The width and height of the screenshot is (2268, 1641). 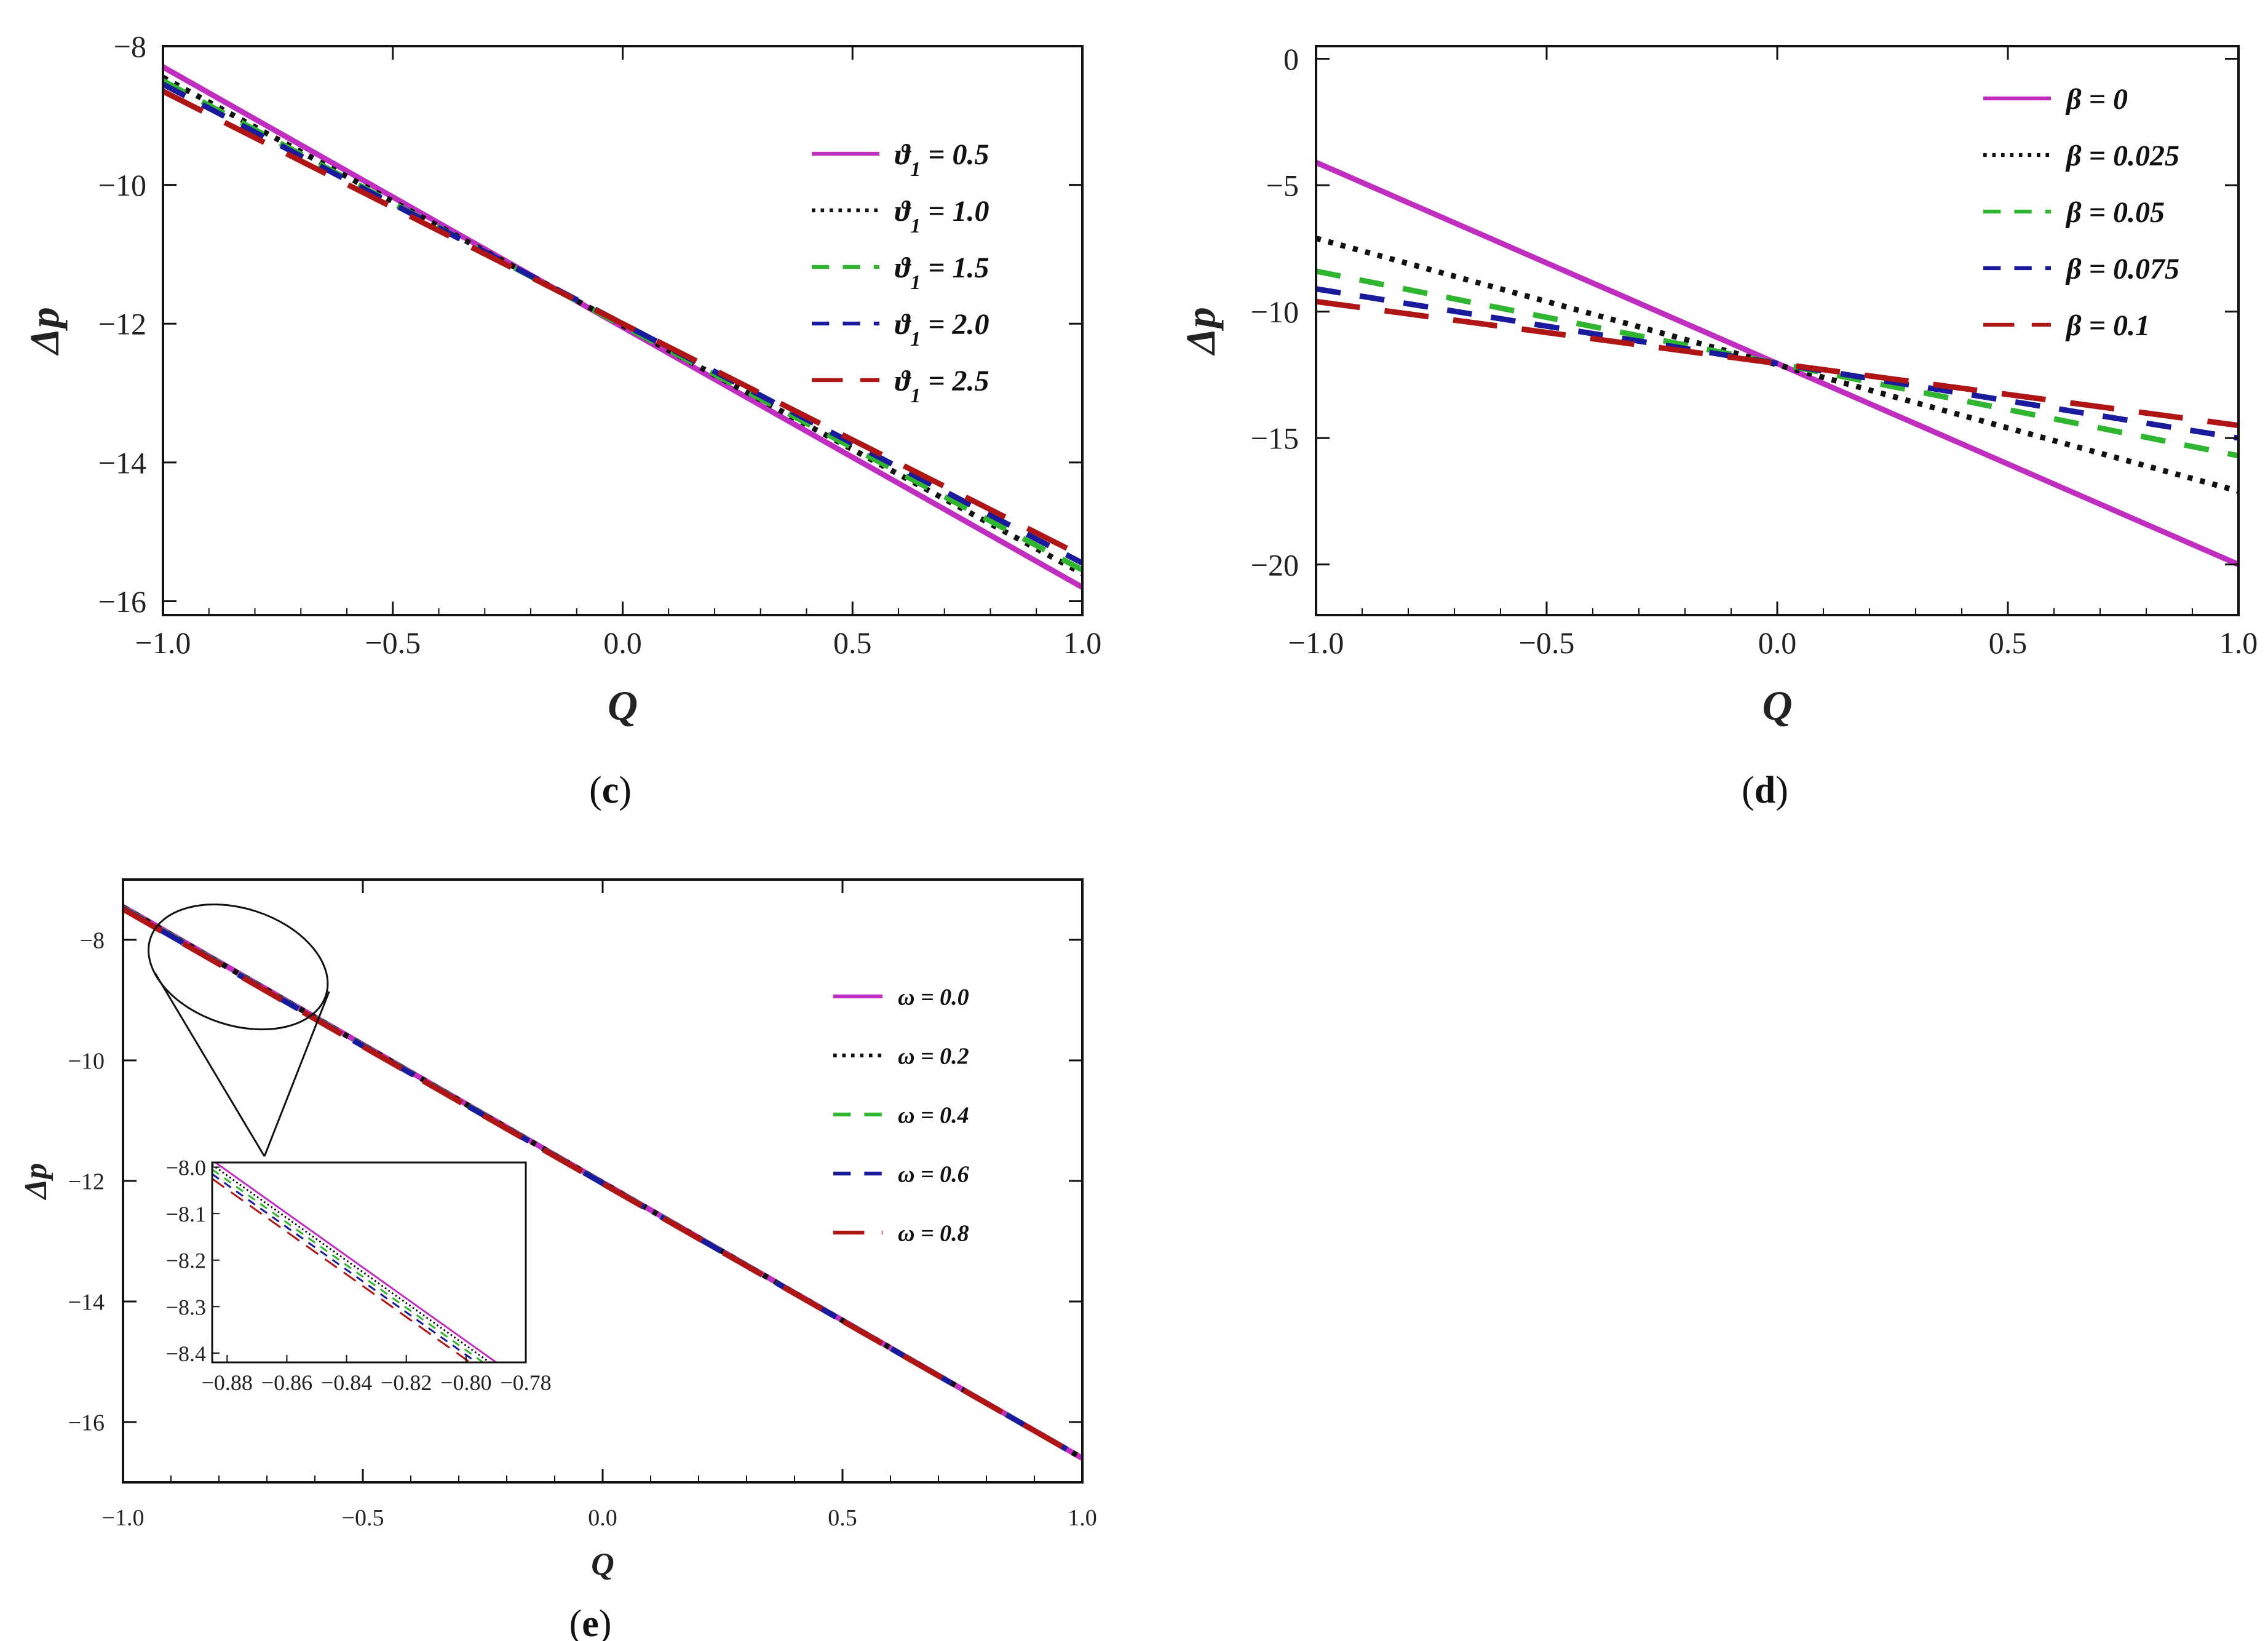 I want to click on inset-y-tick-label: −8.3, so click(x=186, y=1307).